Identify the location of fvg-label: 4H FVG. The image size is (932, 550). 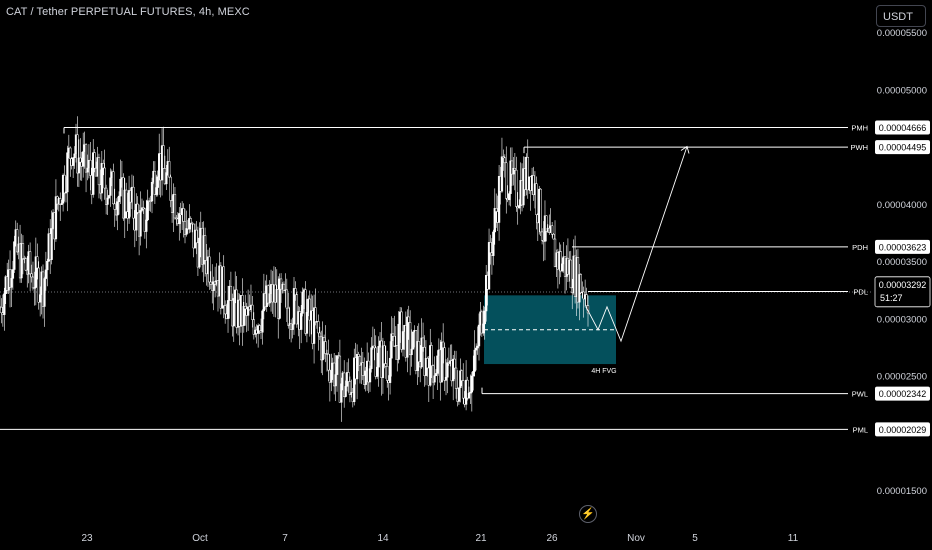
(603, 371).